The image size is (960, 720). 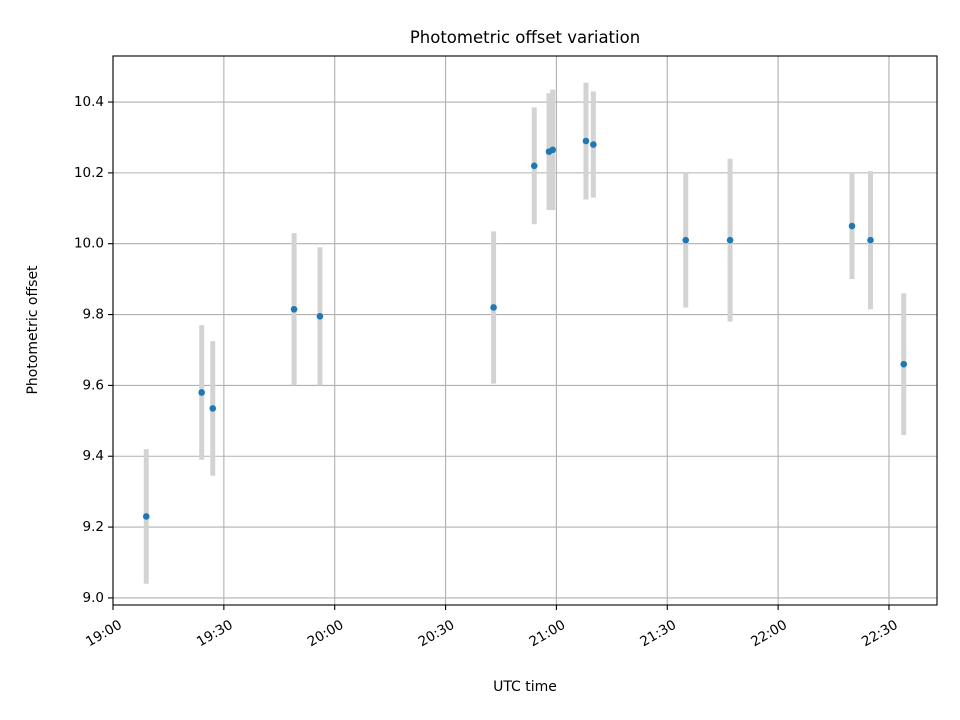 What do you see at coordinates (93, 385) in the screenshot?
I see `y-tick-label: 9.6` at bounding box center [93, 385].